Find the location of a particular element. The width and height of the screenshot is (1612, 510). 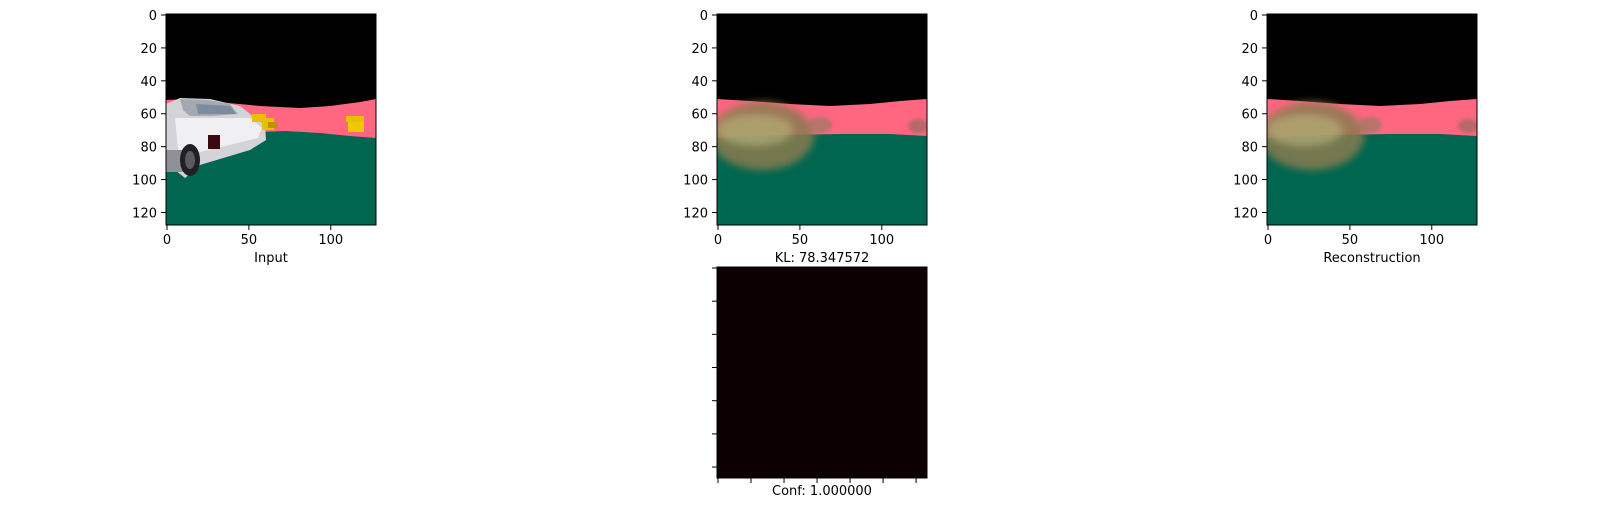

reconstruction-ytick-label-6: 120 is located at coordinates (1245, 213).